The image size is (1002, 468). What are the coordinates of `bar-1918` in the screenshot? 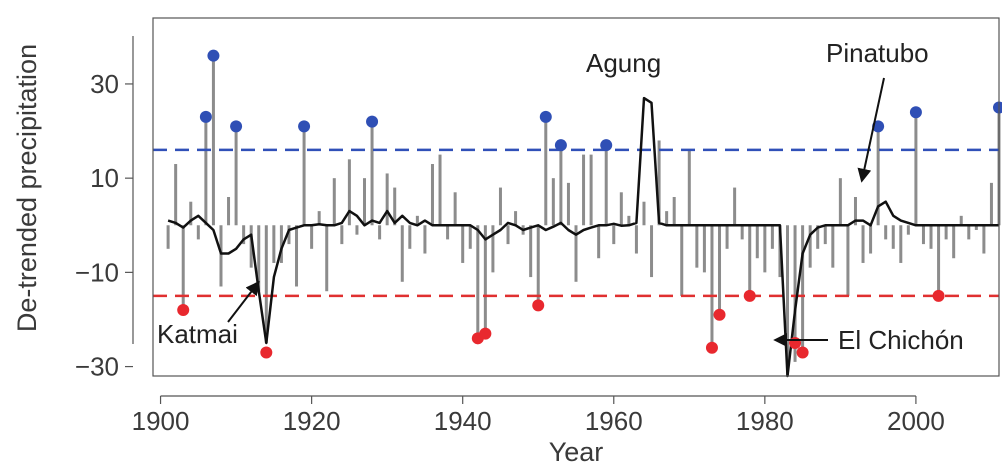 It's located at (297, 256).